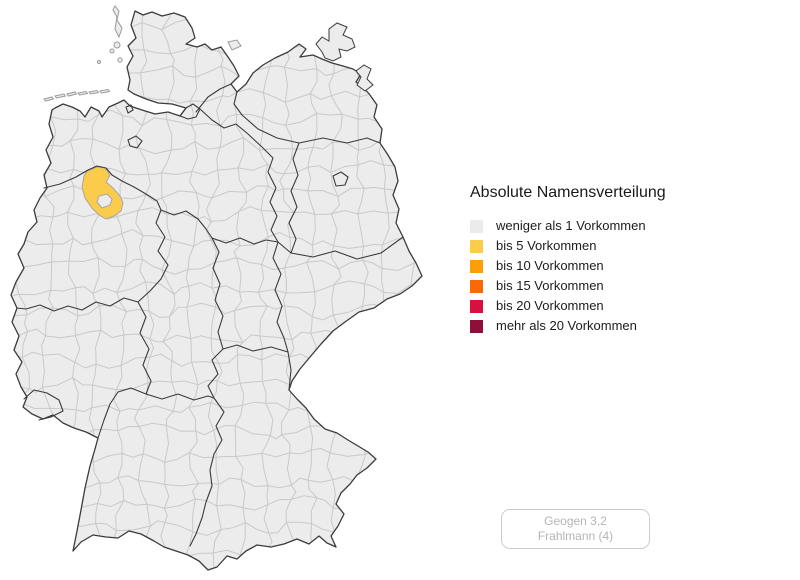 This screenshot has height=580, width=800. What do you see at coordinates (550, 285) in the screenshot?
I see `legend-item-label: bis 15 Vorkommen` at bounding box center [550, 285].